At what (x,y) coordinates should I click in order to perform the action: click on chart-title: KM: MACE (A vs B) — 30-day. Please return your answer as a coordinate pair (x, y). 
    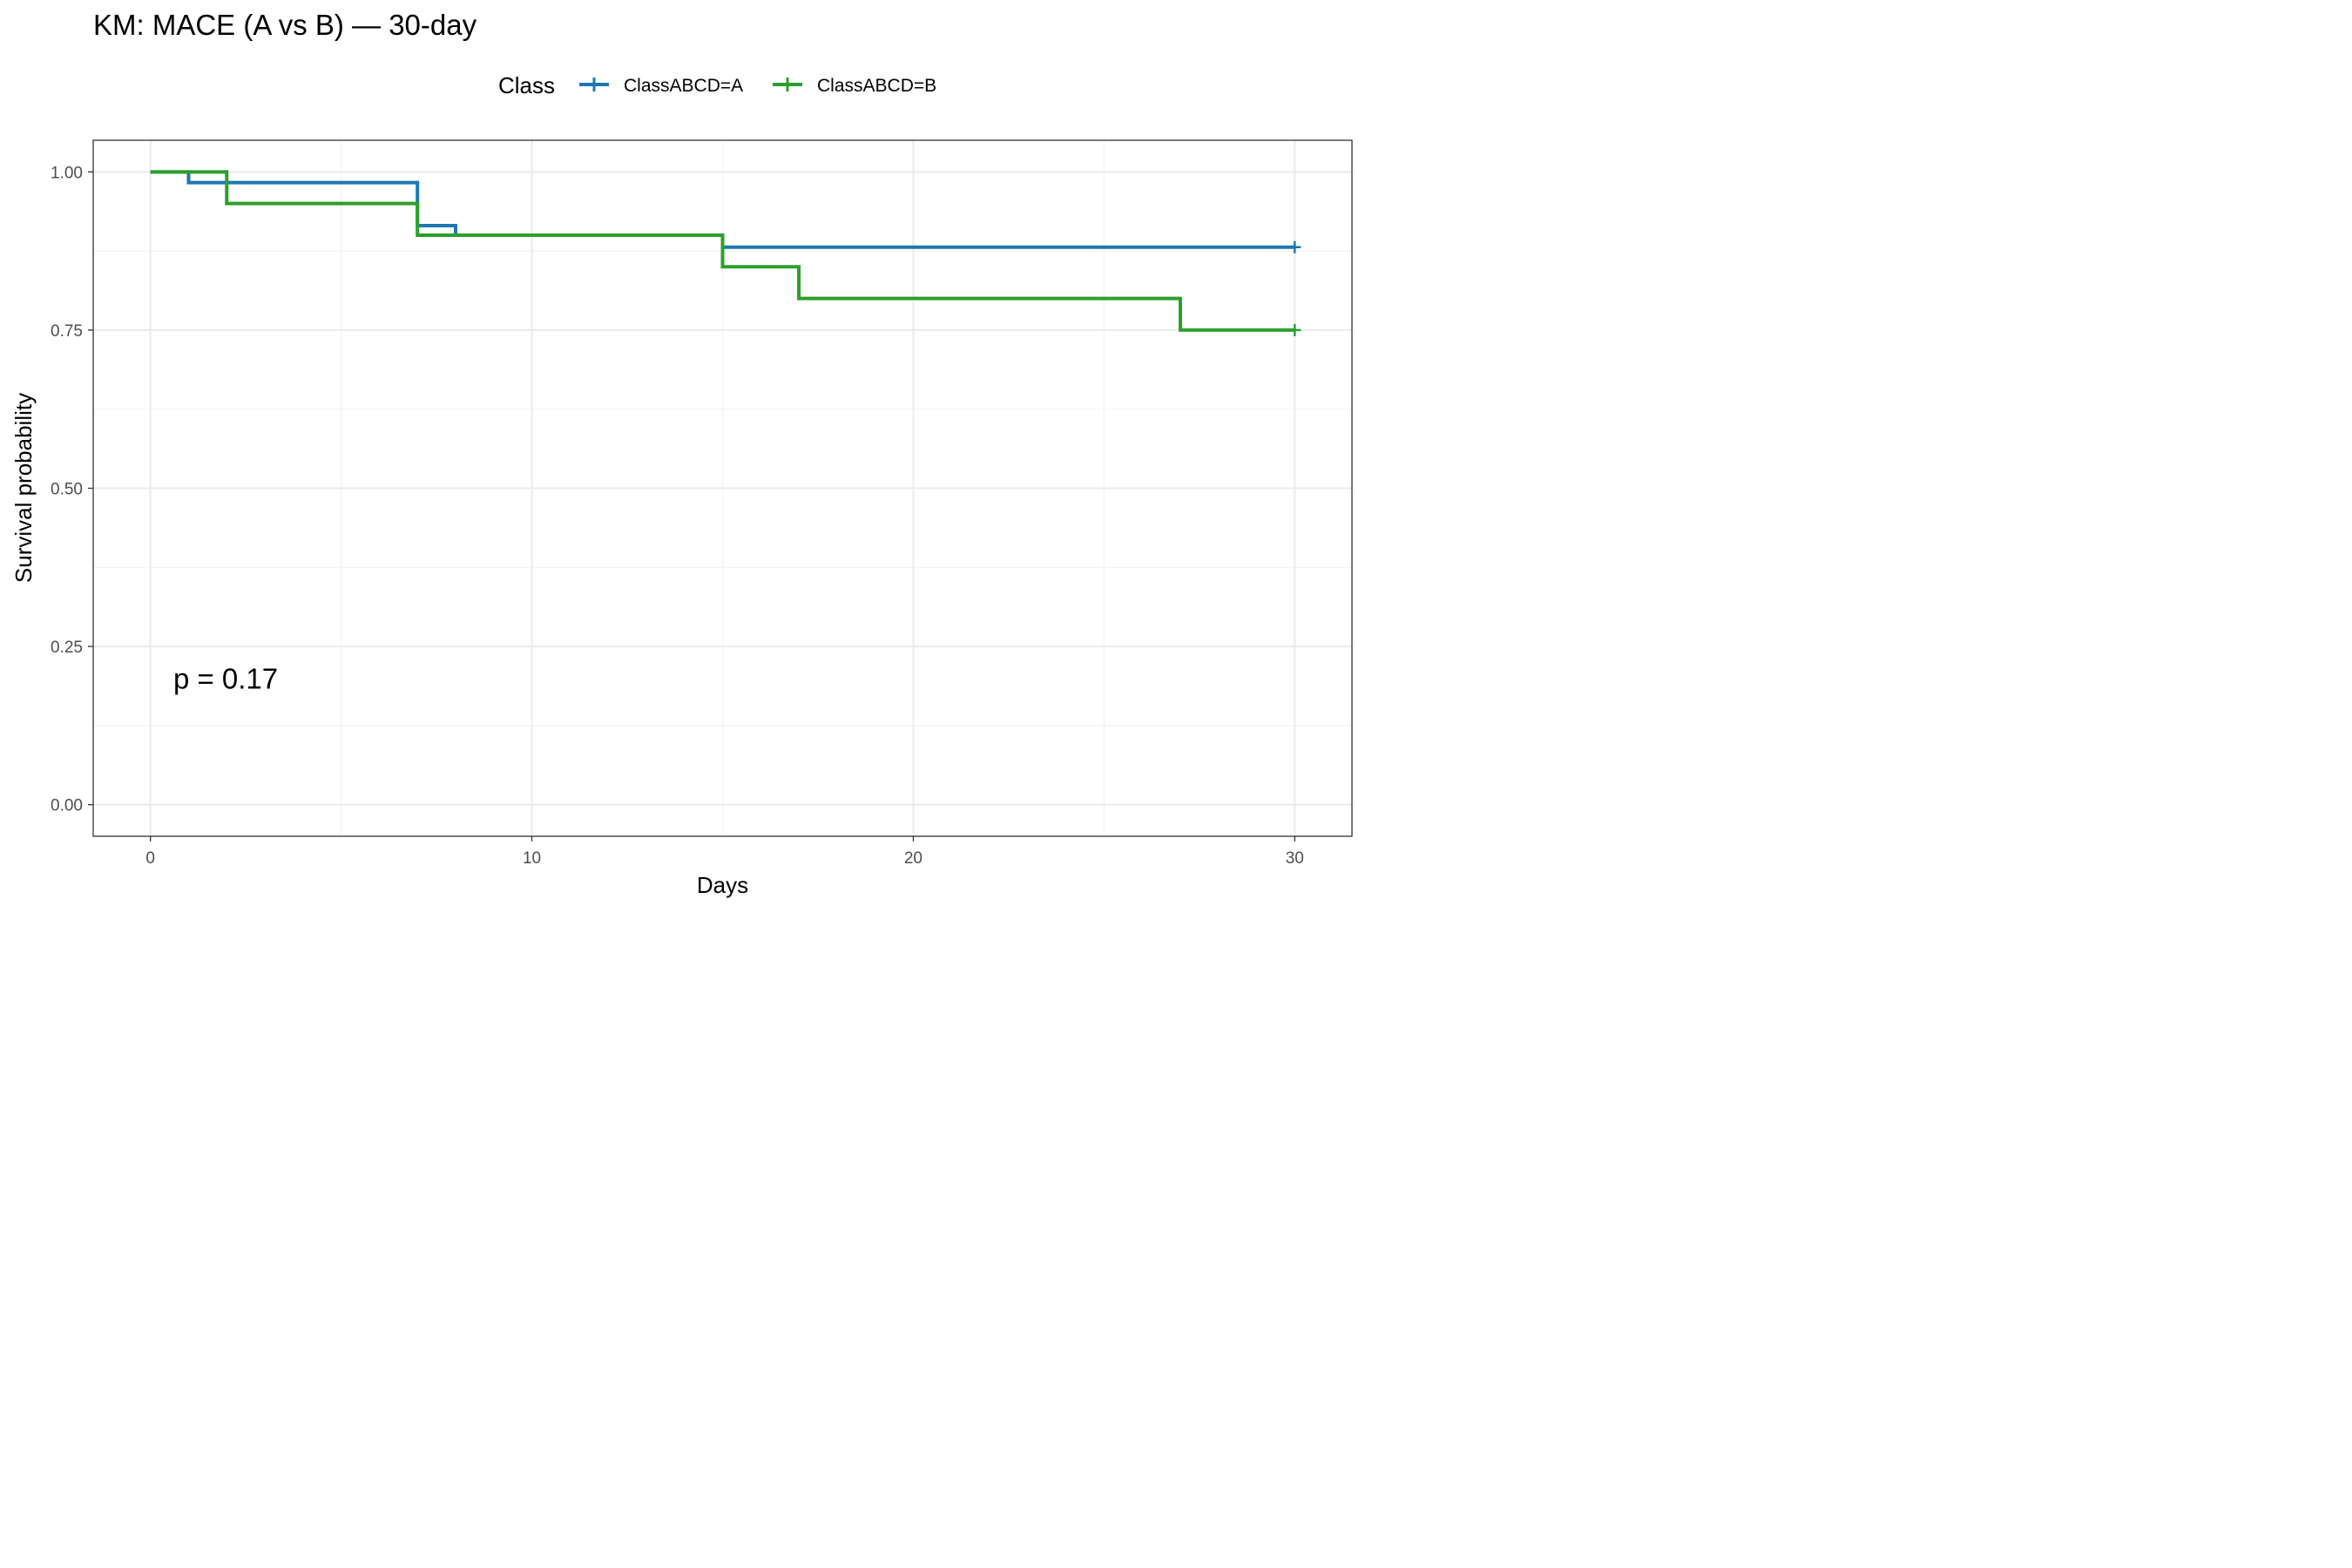
    Looking at the image, I should click on (285, 25).